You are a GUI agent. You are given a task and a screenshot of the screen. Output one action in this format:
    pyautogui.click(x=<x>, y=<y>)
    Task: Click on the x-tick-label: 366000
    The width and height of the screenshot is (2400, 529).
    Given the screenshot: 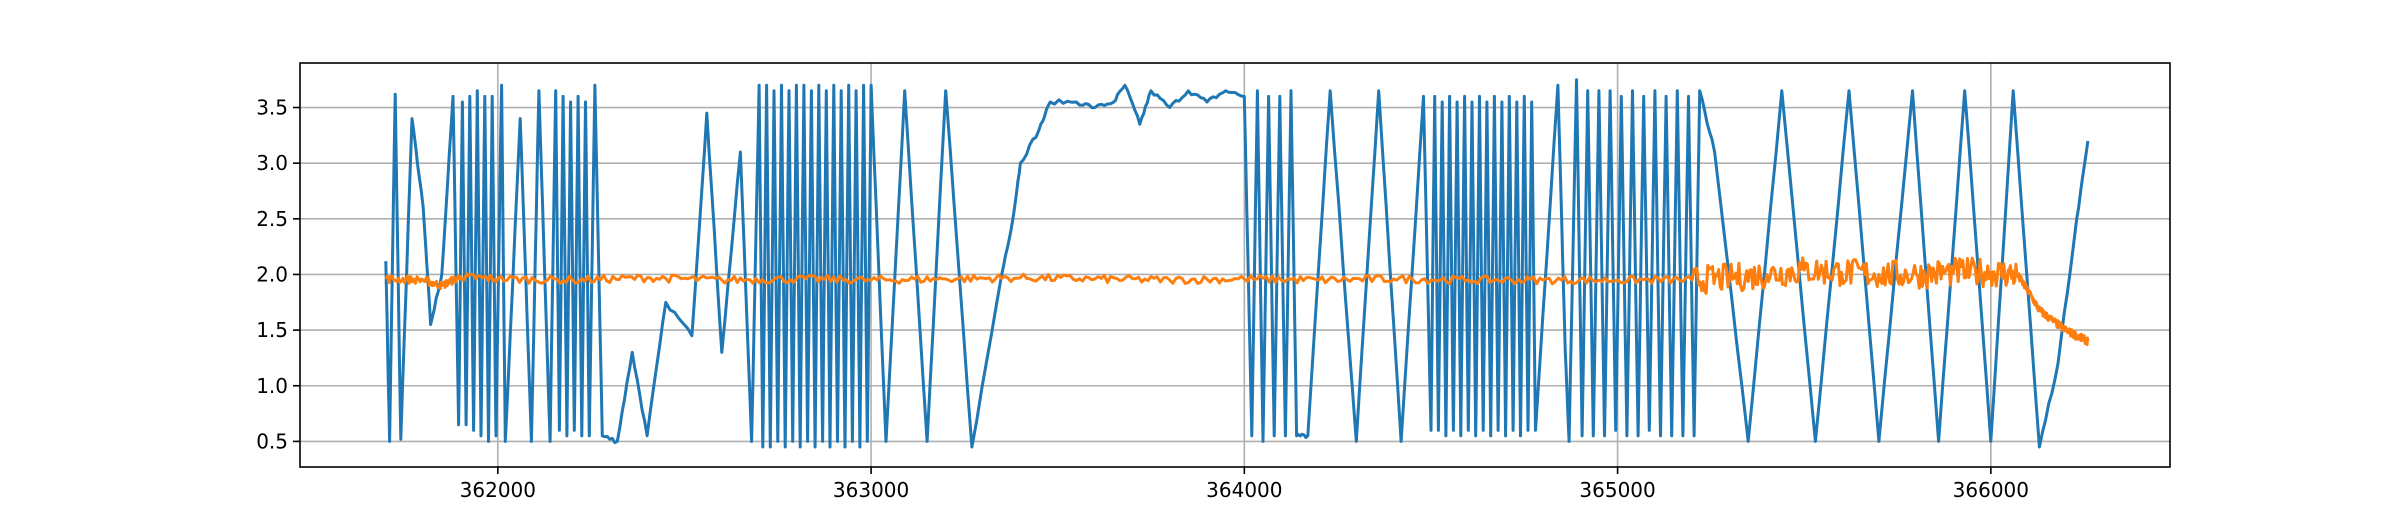 What is the action you would take?
    pyautogui.click(x=1991, y=490)
    